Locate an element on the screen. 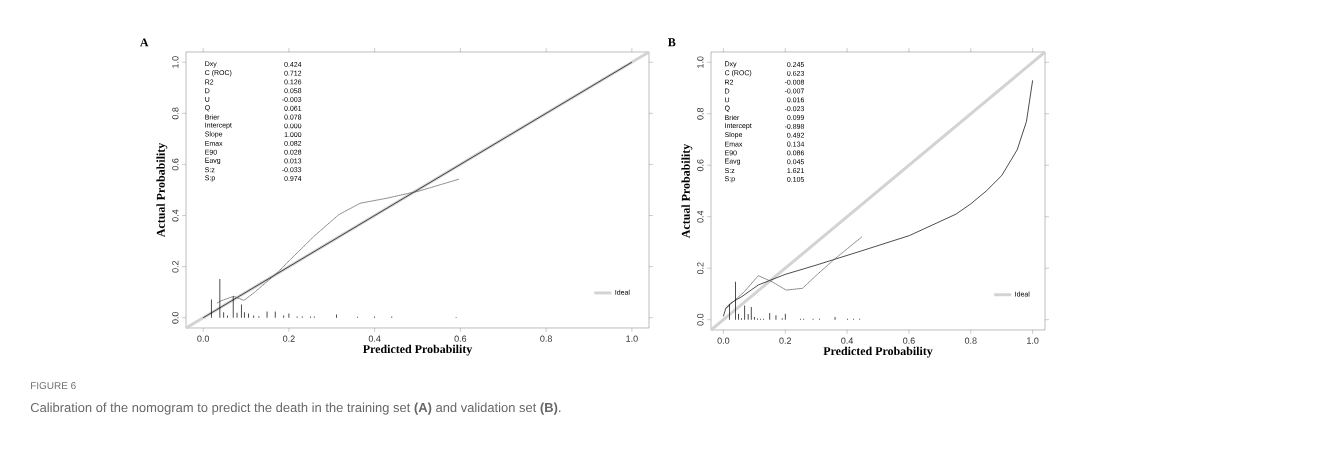  chart-title: A is located at coordinates (144, 42).